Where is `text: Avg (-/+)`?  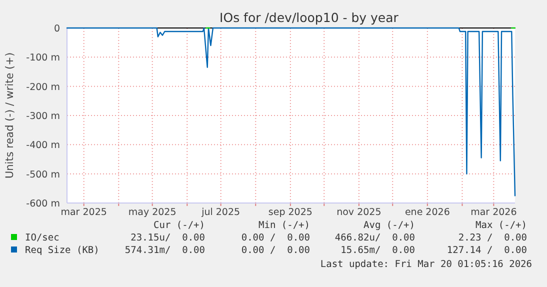 text: Avg (-/+) is located at coordinates (389, 225).